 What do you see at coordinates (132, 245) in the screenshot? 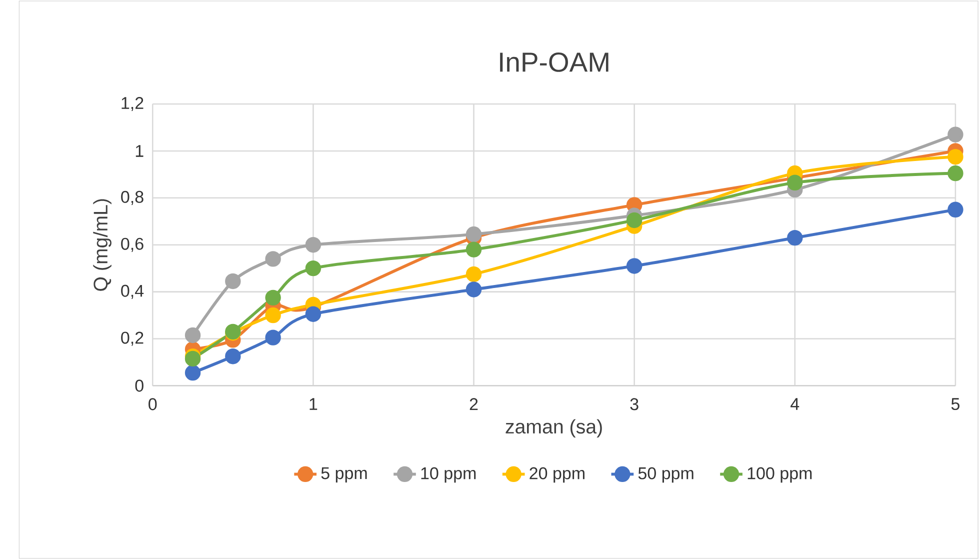
I see `y-tick-label: 0,6` at bounding box center [132, 245].